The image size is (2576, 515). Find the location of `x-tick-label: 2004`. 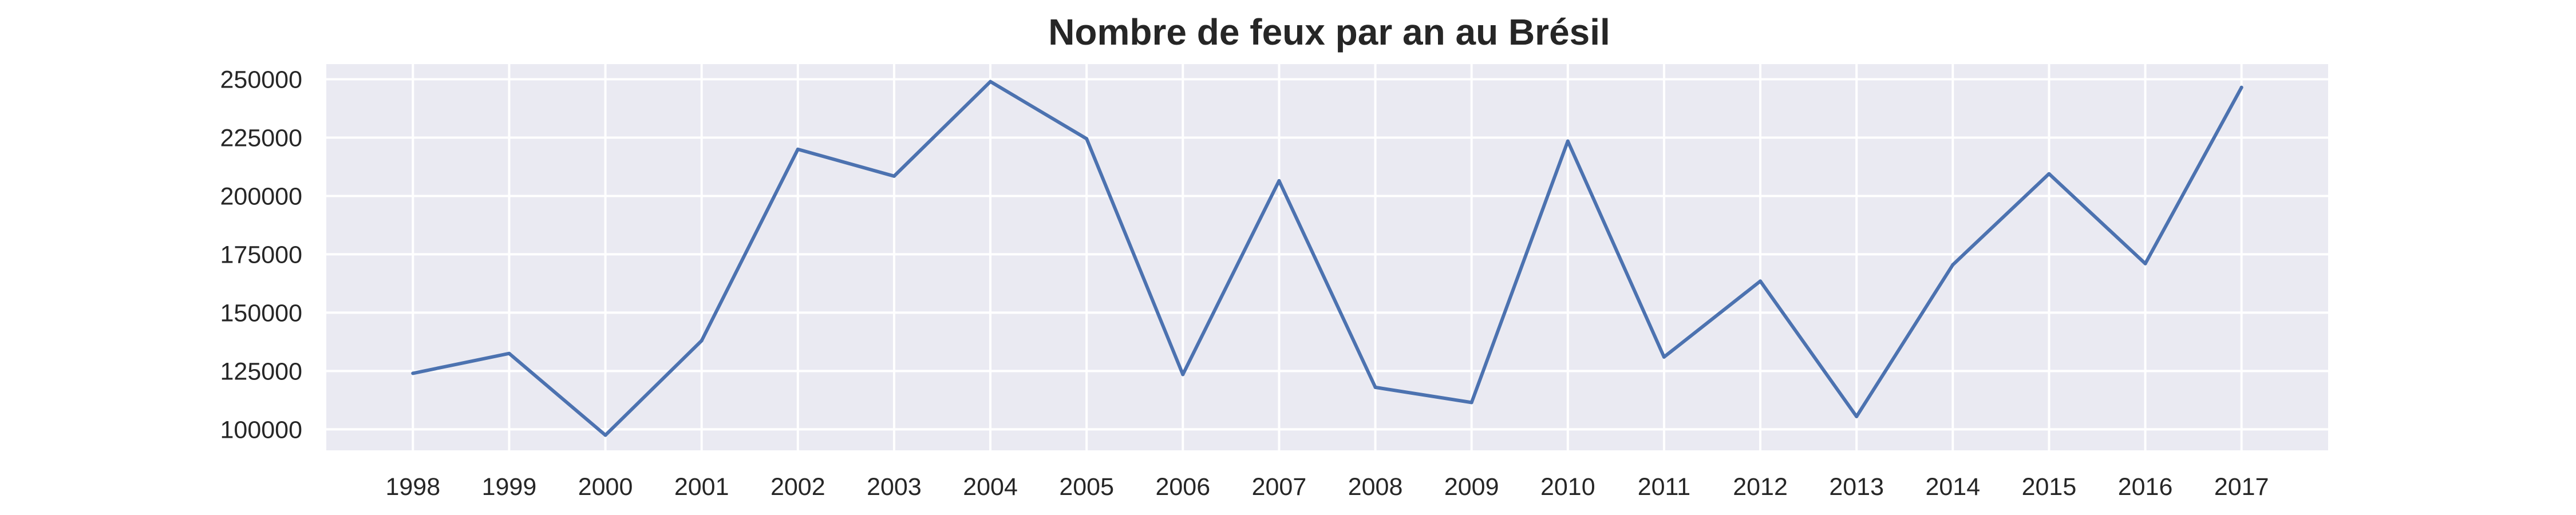

x-tick-label: 2004 is located at coordinates (990, 487).